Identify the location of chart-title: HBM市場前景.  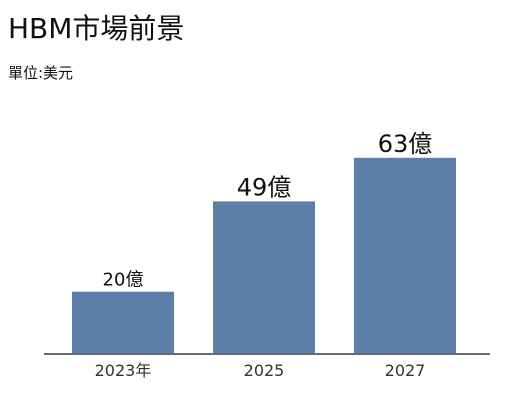
(96, 28).